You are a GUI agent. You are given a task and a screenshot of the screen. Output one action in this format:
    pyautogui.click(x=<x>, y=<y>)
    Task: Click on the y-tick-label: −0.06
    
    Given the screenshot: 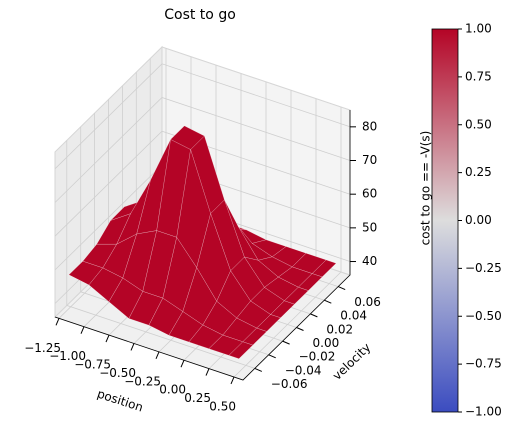 What is the action you would take?
    pyautogui.click(x=289, y=384)
    